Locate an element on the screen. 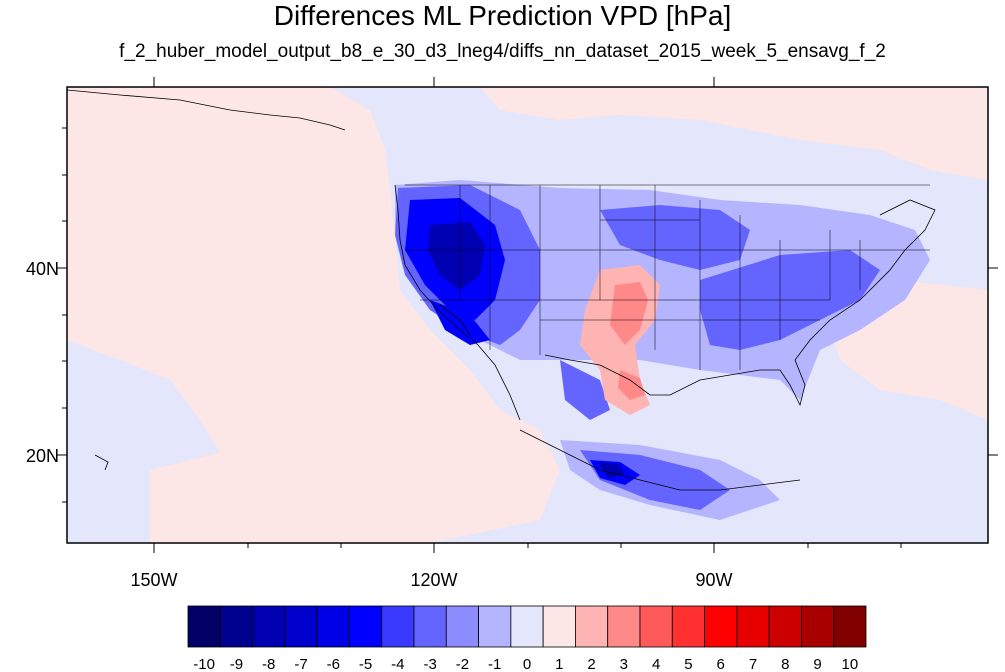 Image resolution: width=1005 pixels, height=672 pixels. colorbar-label: -6 is located at coordinates (333, 664).